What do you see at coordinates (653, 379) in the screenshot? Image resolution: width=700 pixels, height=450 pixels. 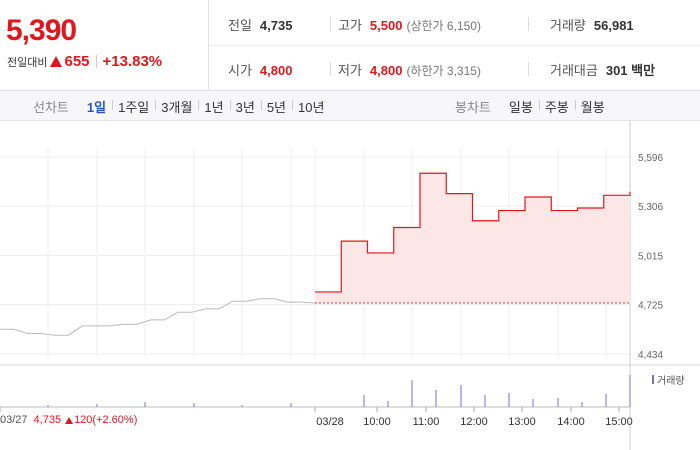 I see `volume-swatch` at bounding box center [653, 379].